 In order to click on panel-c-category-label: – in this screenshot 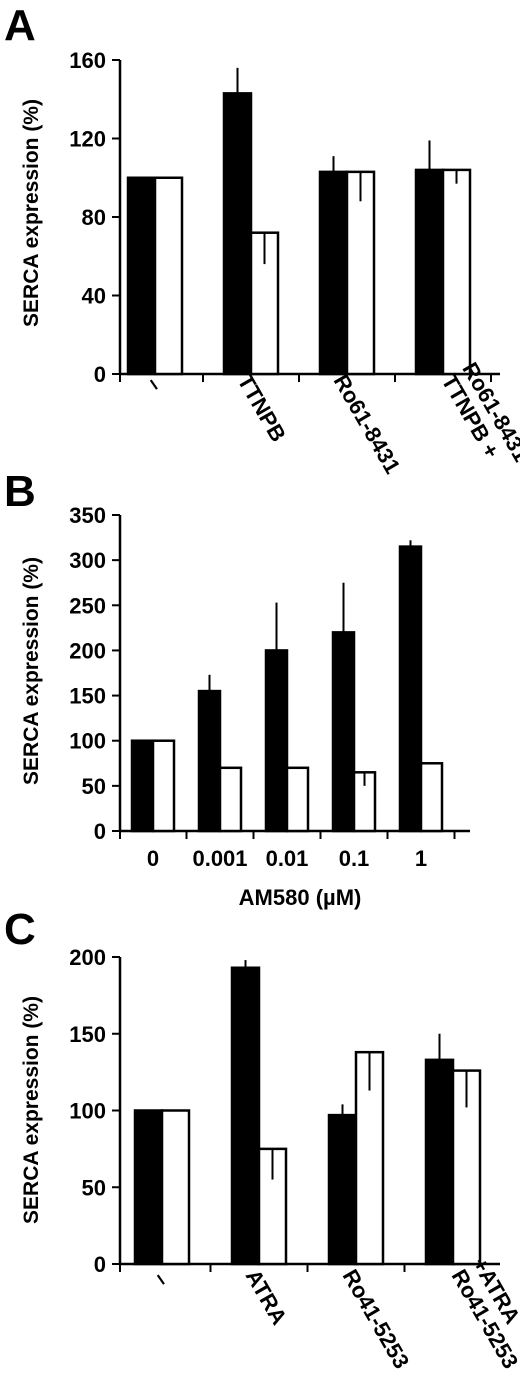, I will do `click(162, 1279)`.